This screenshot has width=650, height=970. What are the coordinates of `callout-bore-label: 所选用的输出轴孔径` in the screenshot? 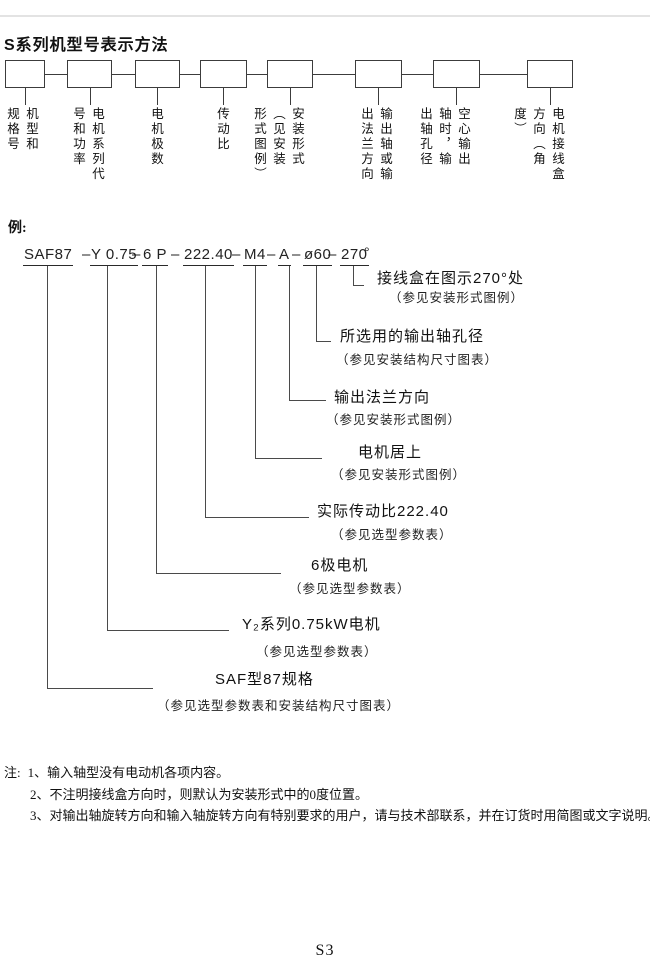 It's located at (412, 336).